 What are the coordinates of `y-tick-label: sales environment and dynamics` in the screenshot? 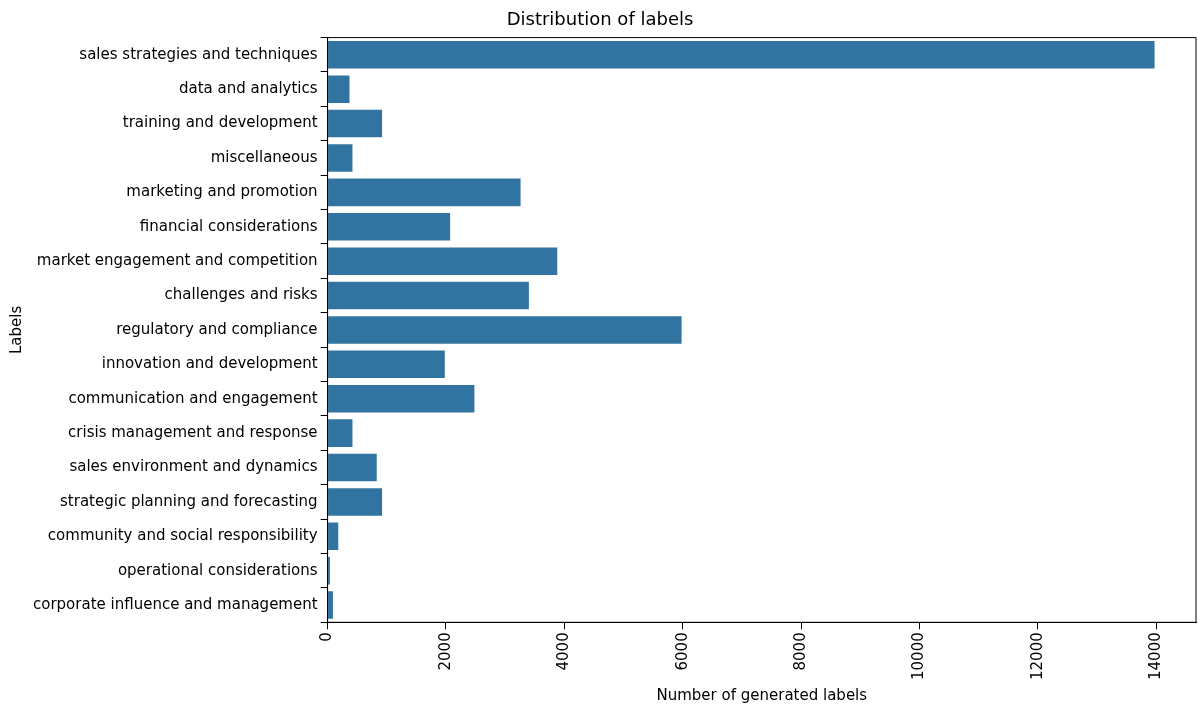 It's located at (193, 466).